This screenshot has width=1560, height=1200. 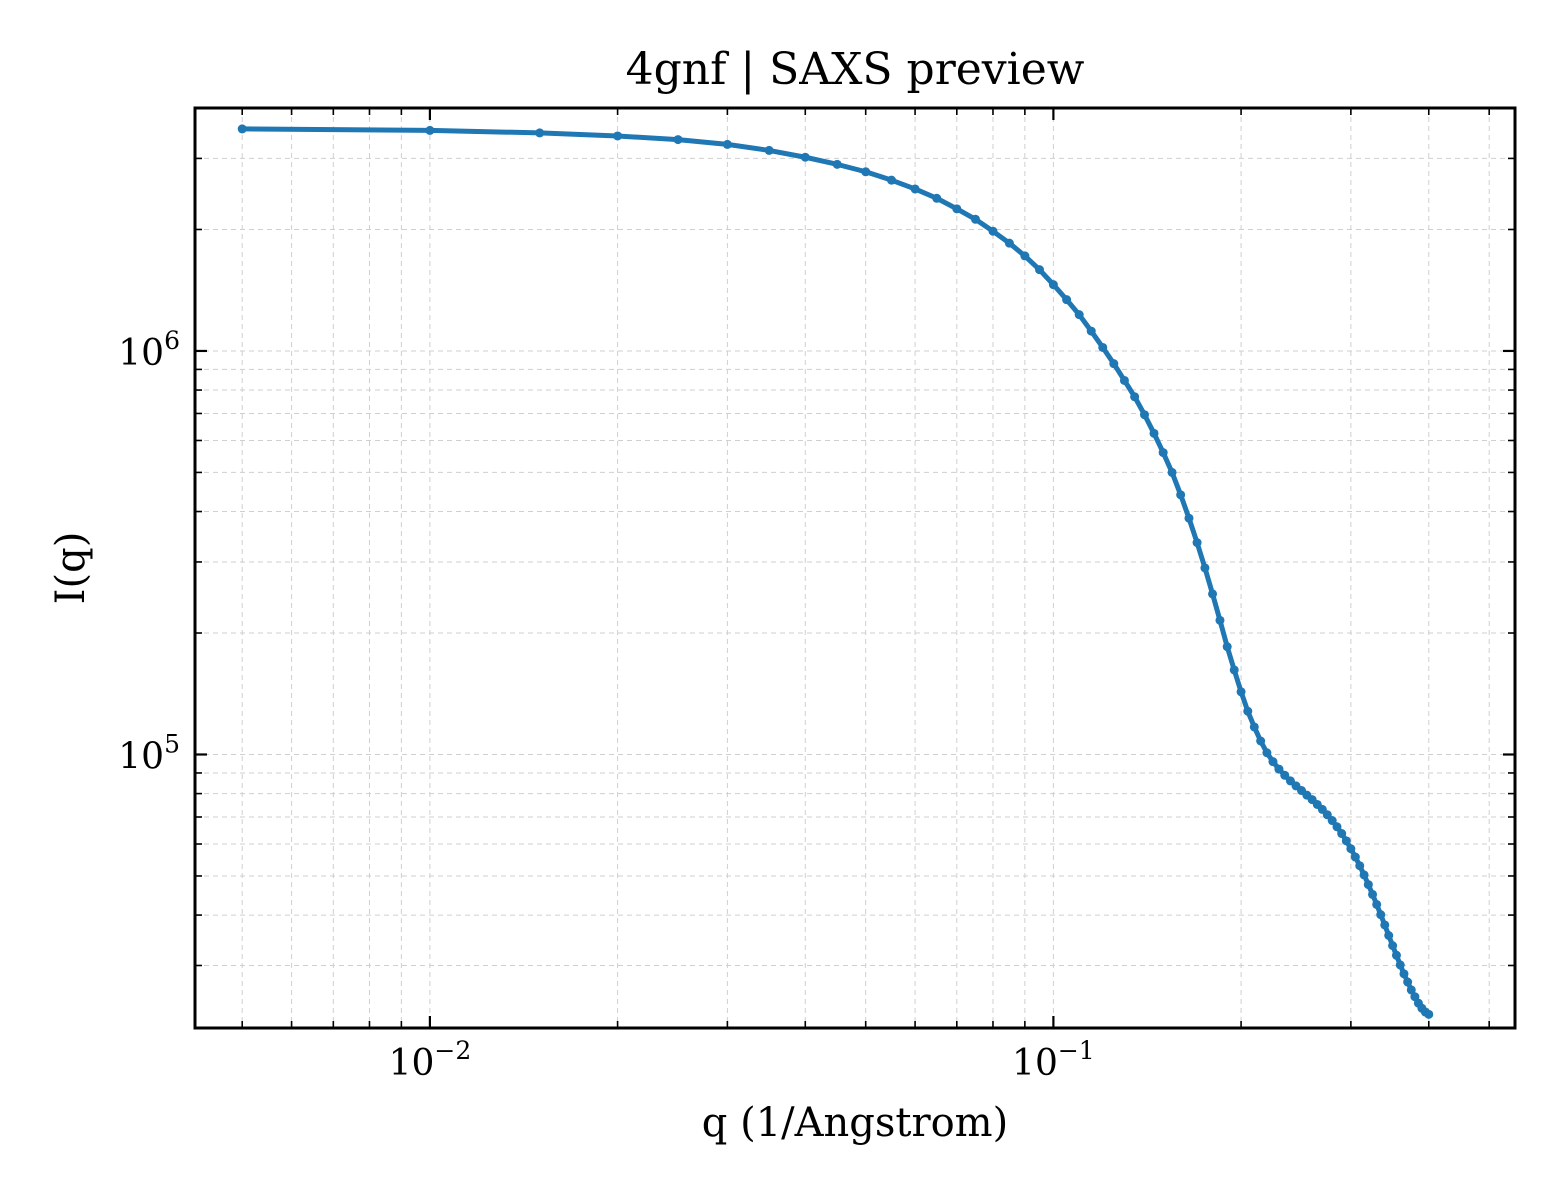 I want to click on y-axis-label: I(q), so click(x=71, y=568).